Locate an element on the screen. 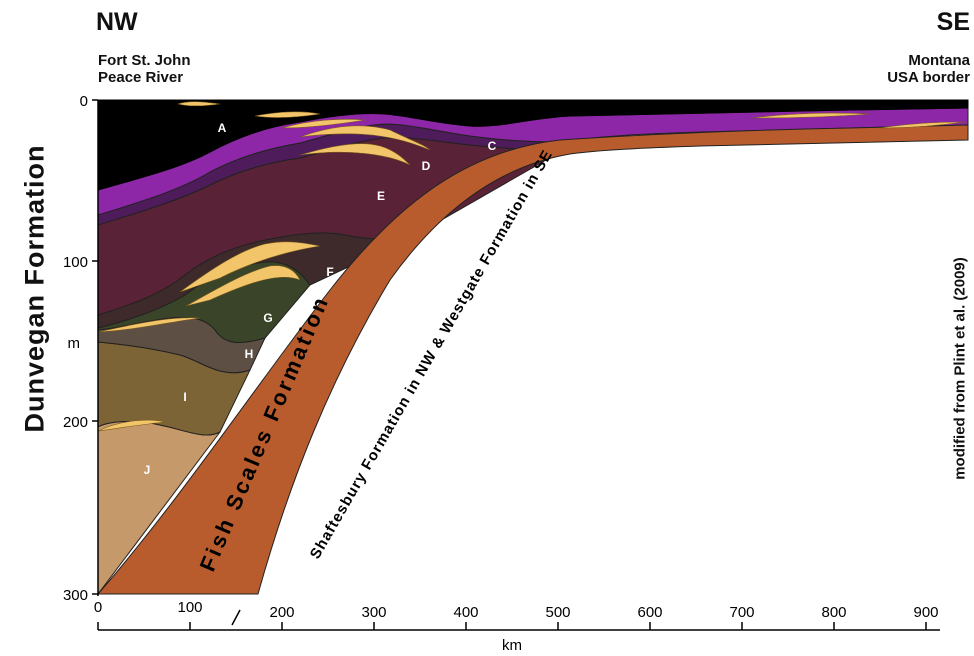  unit-a-layer is located at coordinates (533, 145).